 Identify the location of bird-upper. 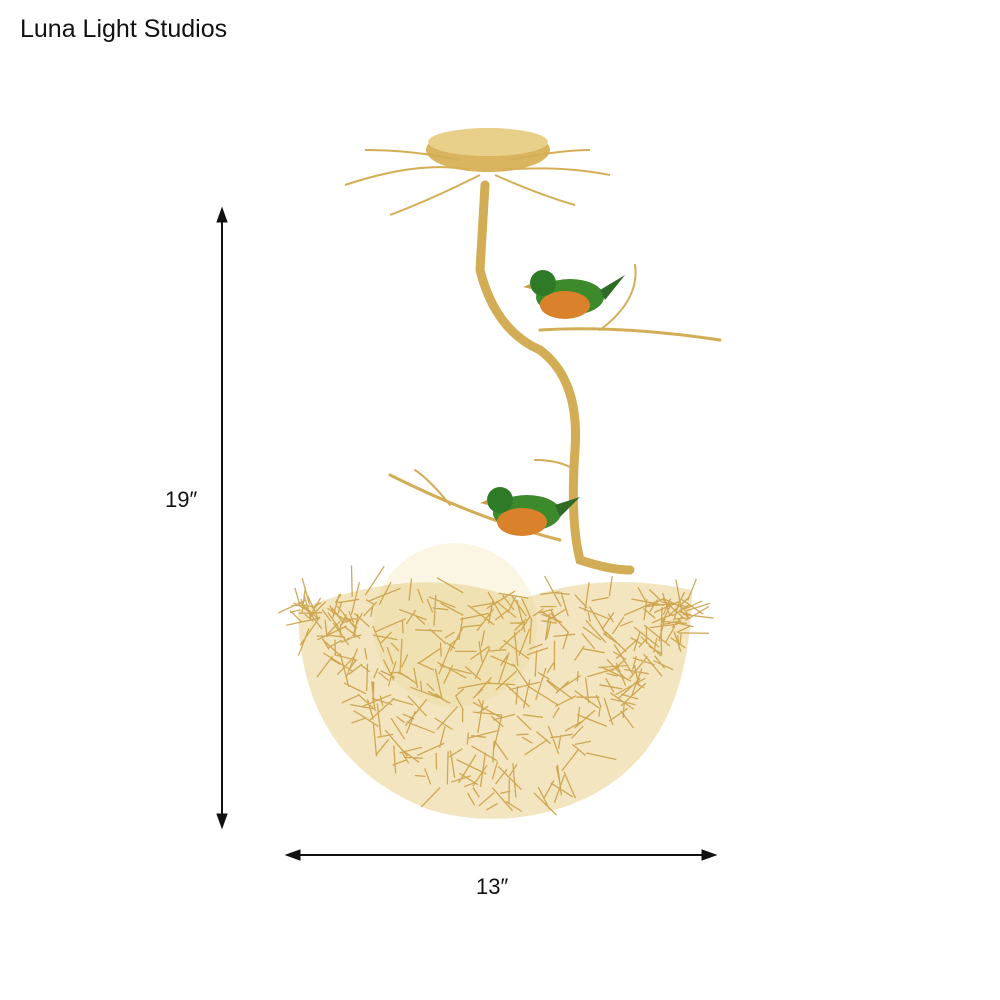
(574, 294).